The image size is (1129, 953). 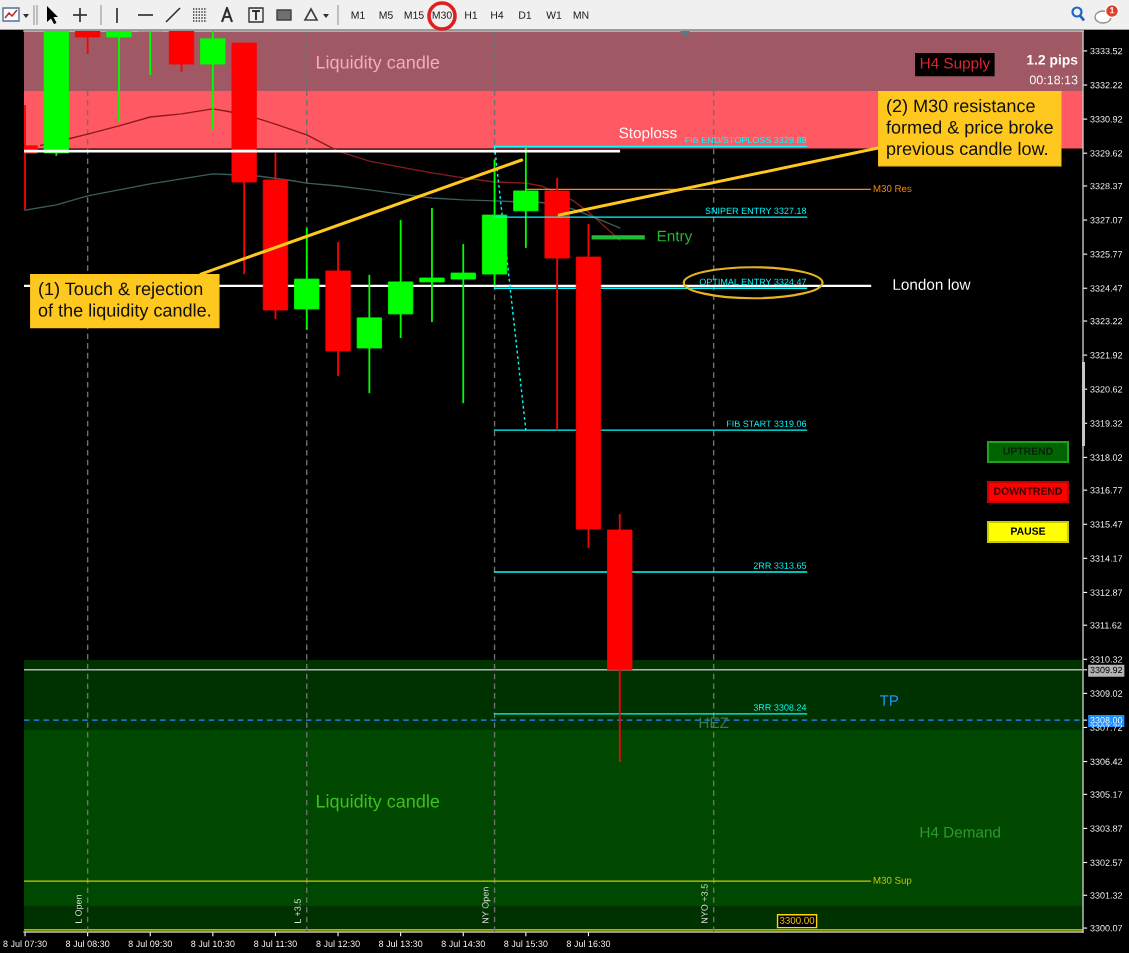 I want to click on annotation: (2) M30 resistance formed & price broke previous candle low., so click(x=969, y=129).